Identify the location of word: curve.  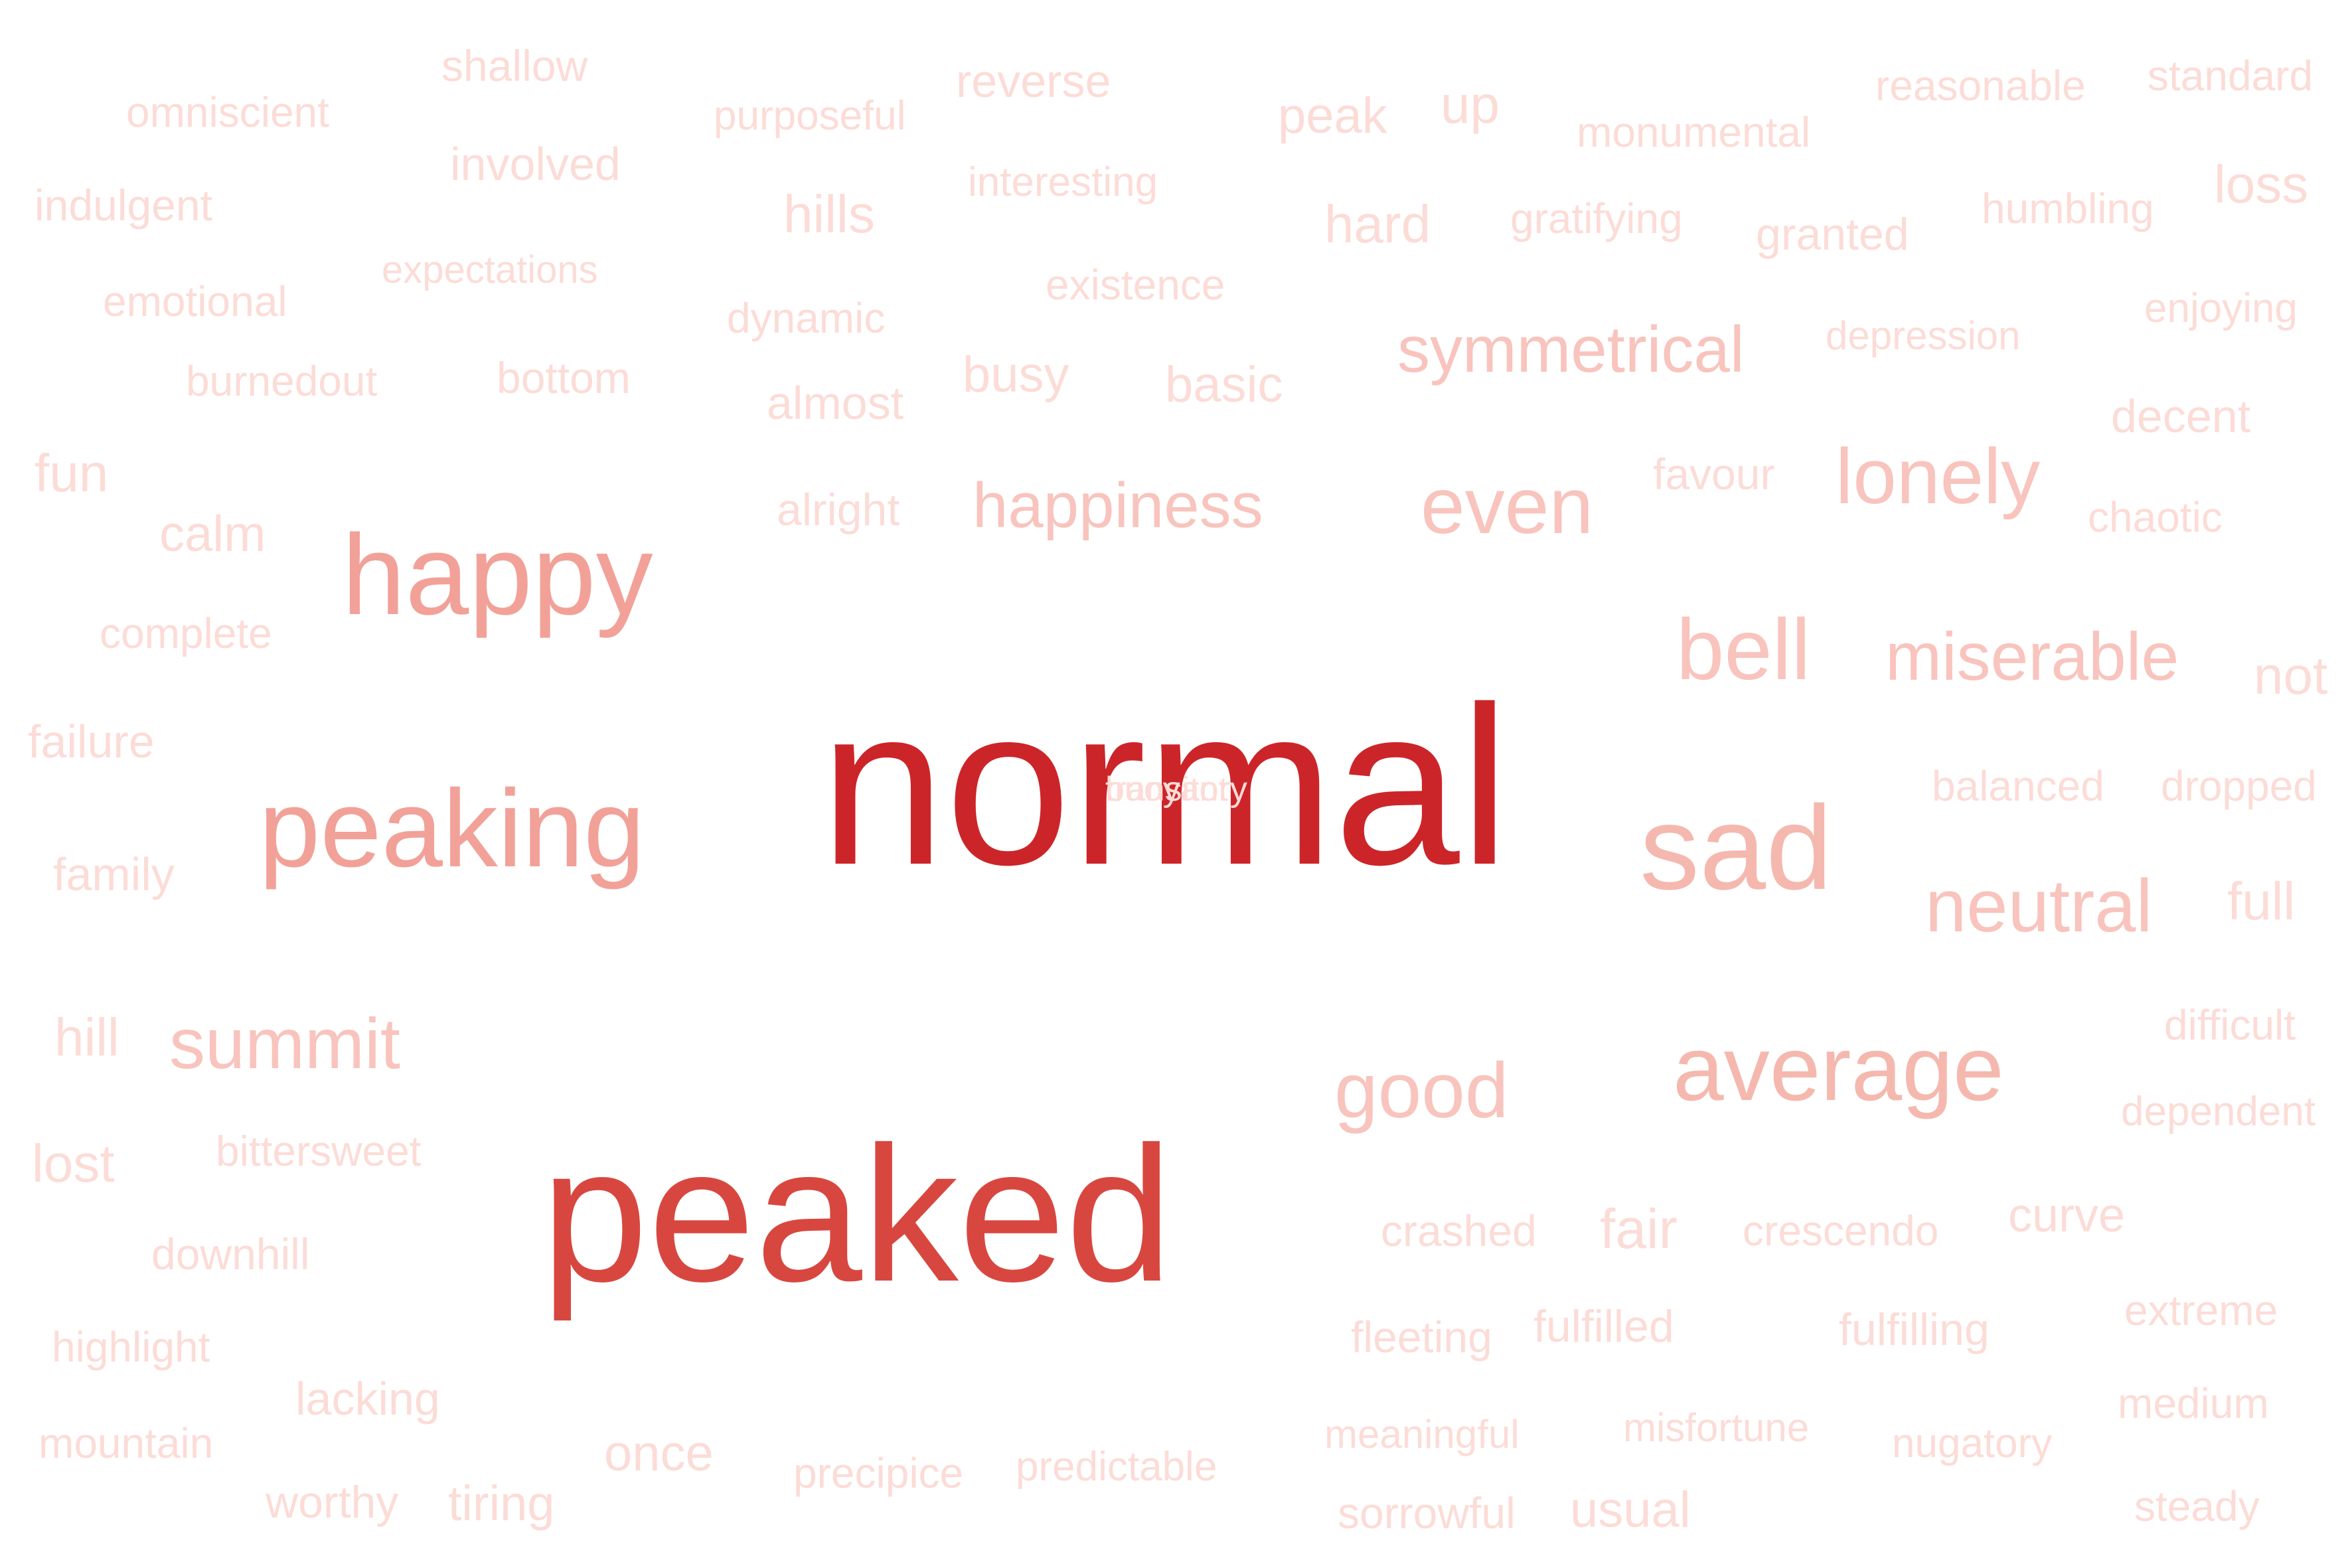
(2067, 1216).